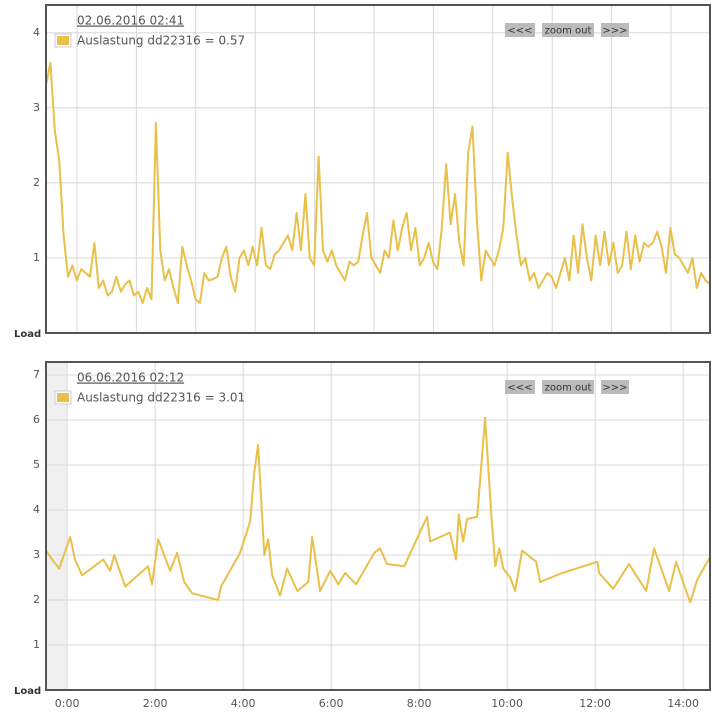 The height and width of the screenshot is (718, 713). What do you see at coordinates (683, 703) in the screenshot?
I see `x-tick-label: 14:00` at bounding box center [683, 703].